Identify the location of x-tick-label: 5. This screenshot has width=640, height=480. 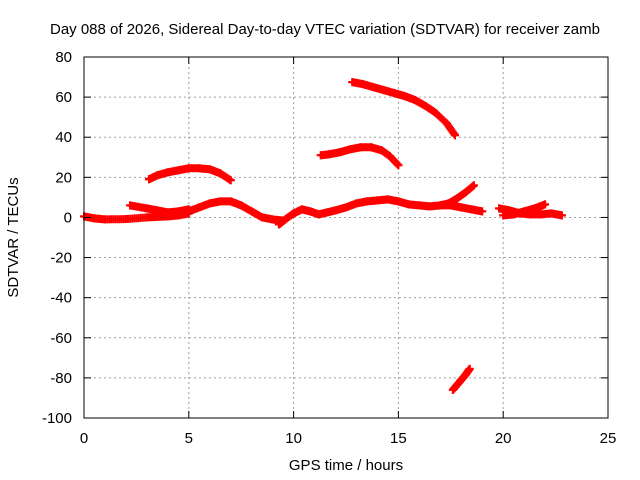
(189, 438).